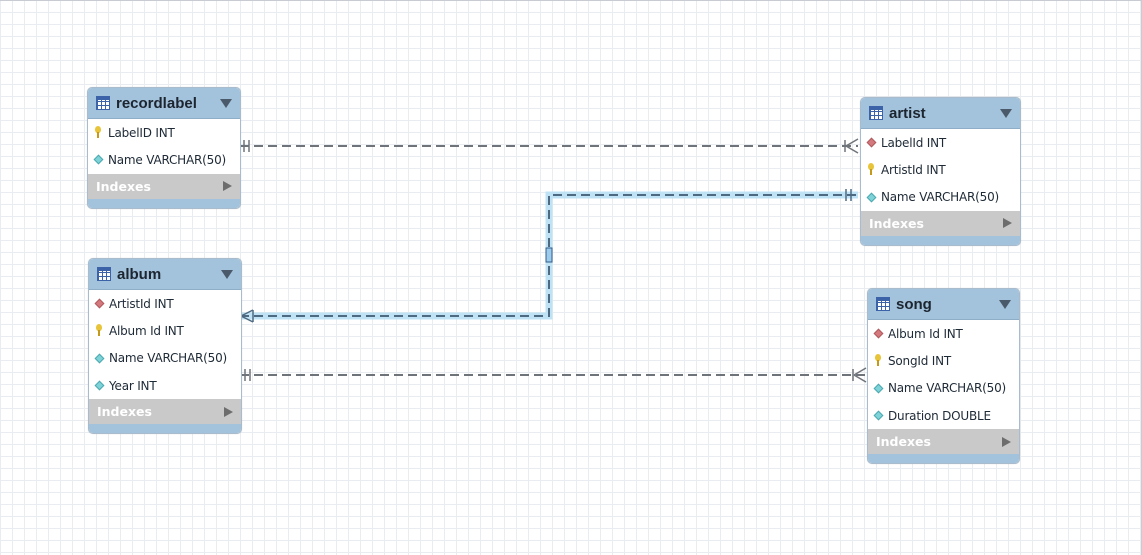 The image size is (1142, 555). I want to click on relationship-recordlabel-artist, so click(549, 146).